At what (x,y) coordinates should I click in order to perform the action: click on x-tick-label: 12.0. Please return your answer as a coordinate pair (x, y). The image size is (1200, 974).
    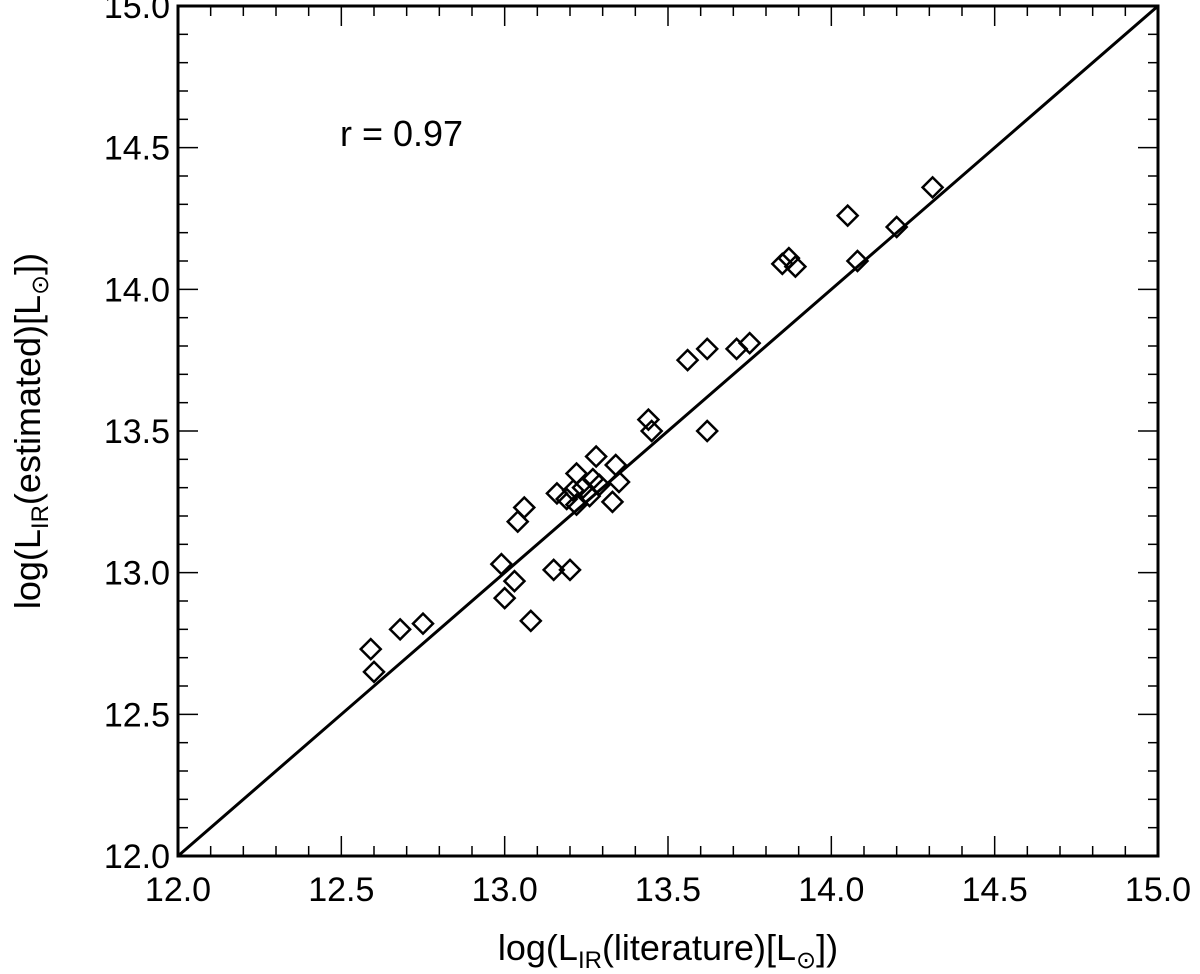
    Looking at the image, I should click on (178, 890).